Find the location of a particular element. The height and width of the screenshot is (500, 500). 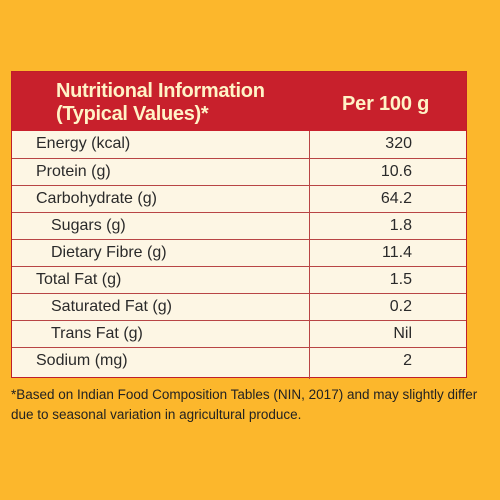

table-row-dietary-fibre: Dietary Fibre (g) 11.4 is located at coordinates (239, 252).